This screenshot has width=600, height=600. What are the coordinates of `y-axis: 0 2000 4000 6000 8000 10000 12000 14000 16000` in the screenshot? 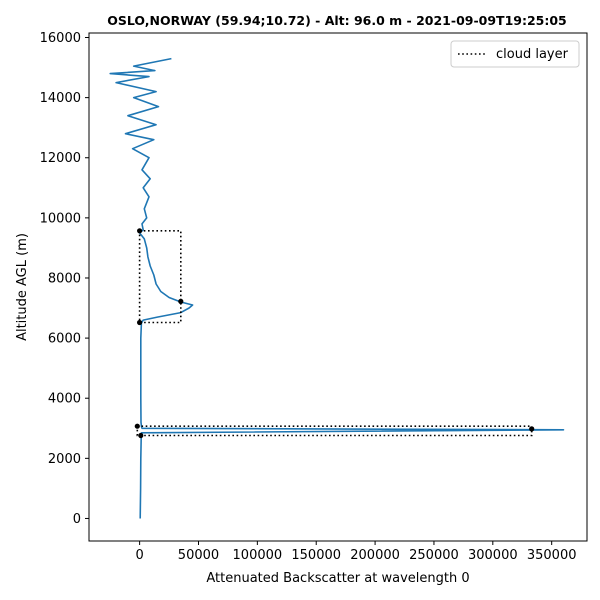 It's located at (64, 279).